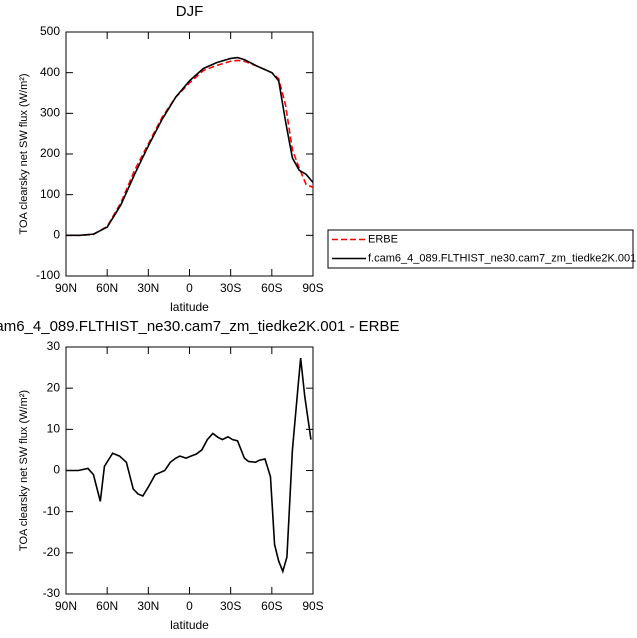 This screenshot has width=637, height=638. I want to click on y-tick-label: -10, so click(52, 511).